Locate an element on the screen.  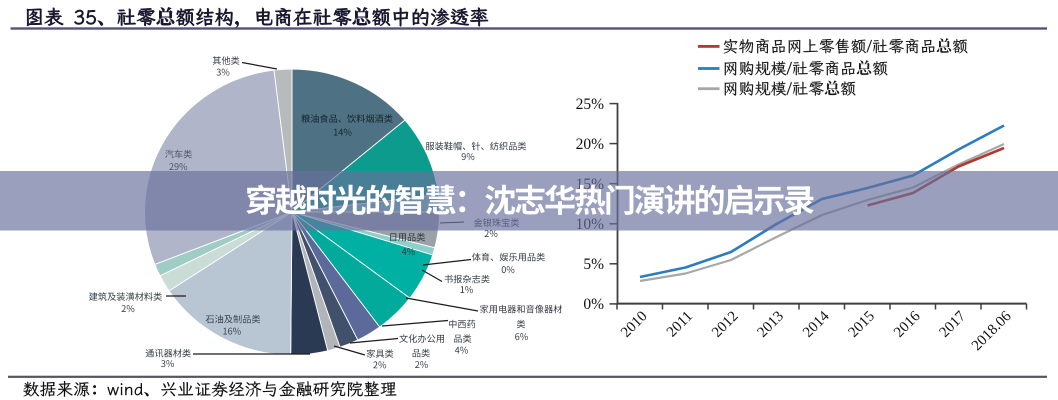
svg-text: 2015 is located at coordinates (862, 324).